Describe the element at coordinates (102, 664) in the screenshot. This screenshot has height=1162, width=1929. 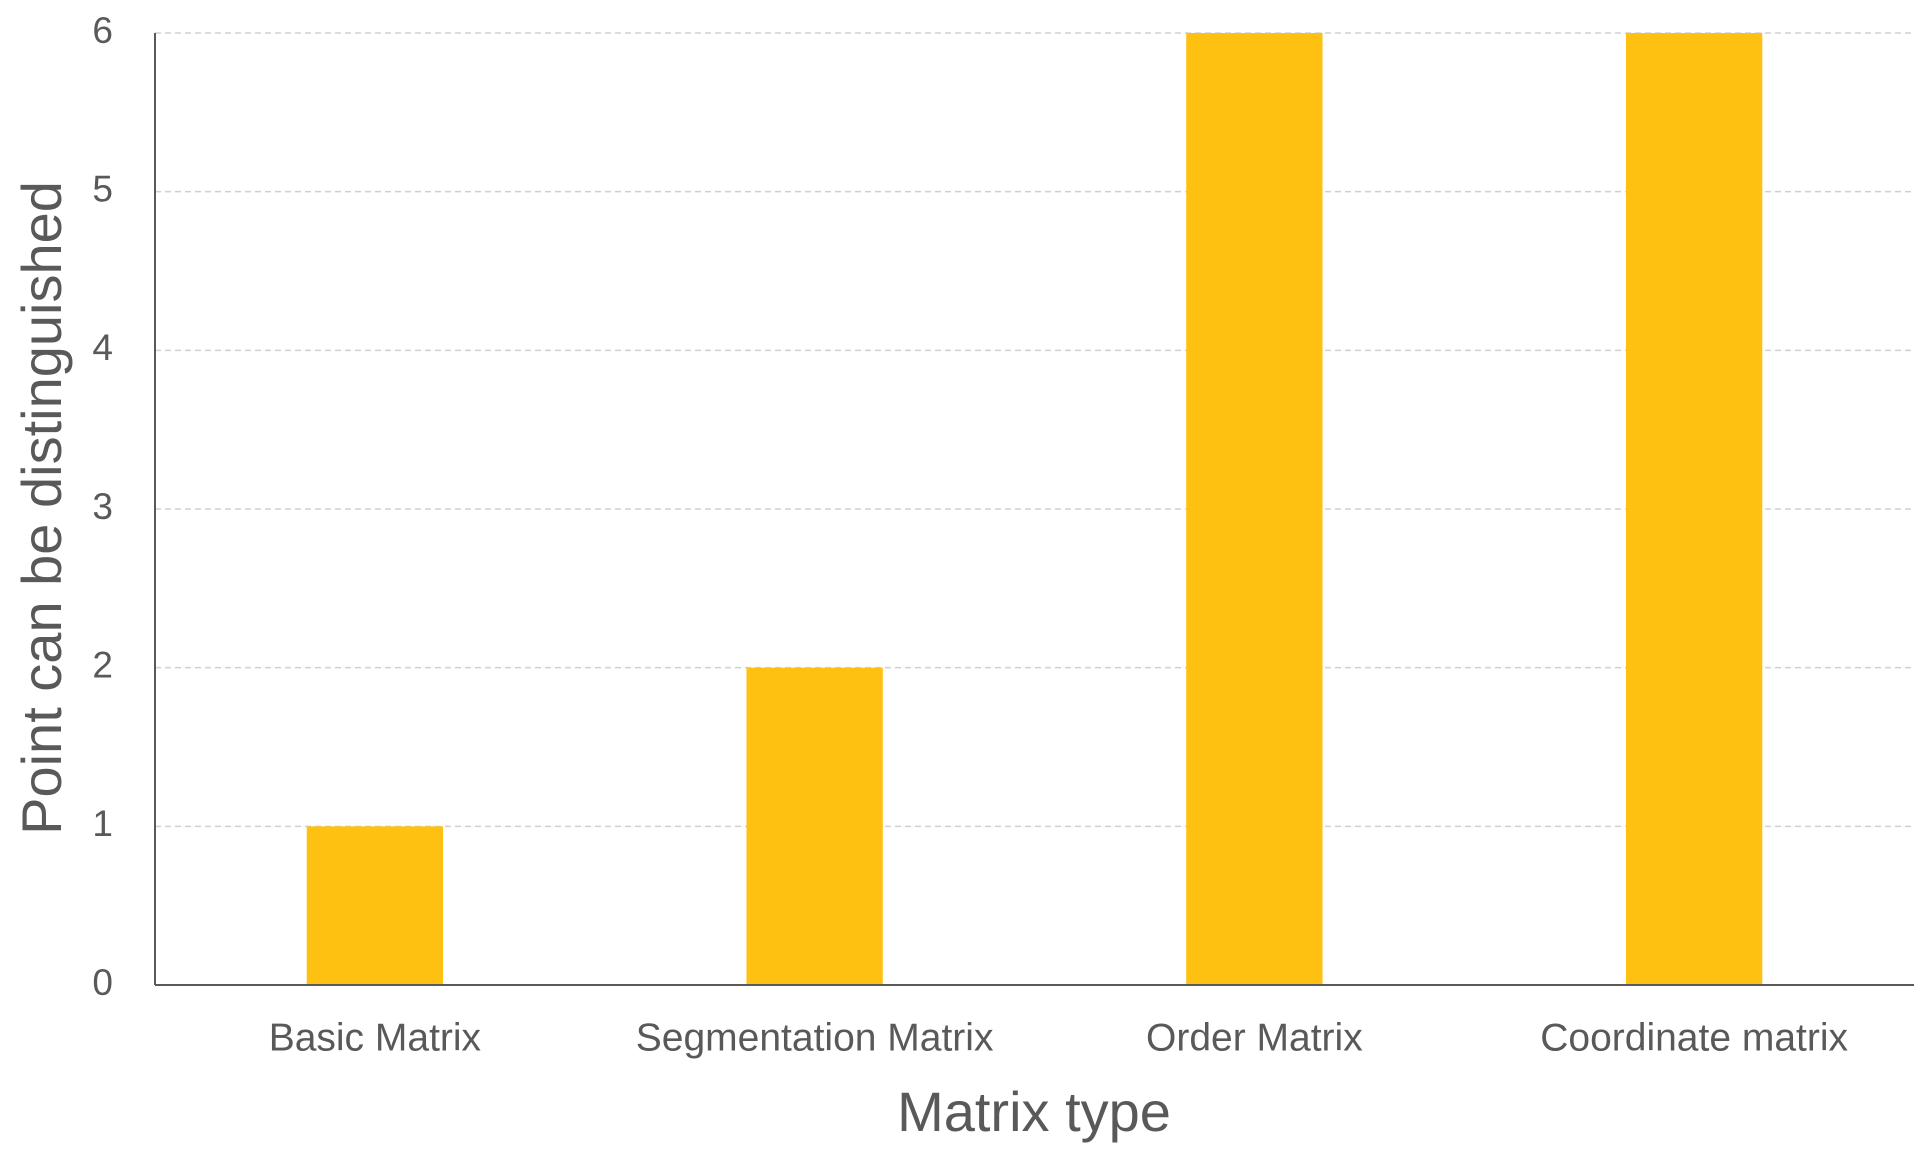
I see `y-tick-label: 2` at that location.